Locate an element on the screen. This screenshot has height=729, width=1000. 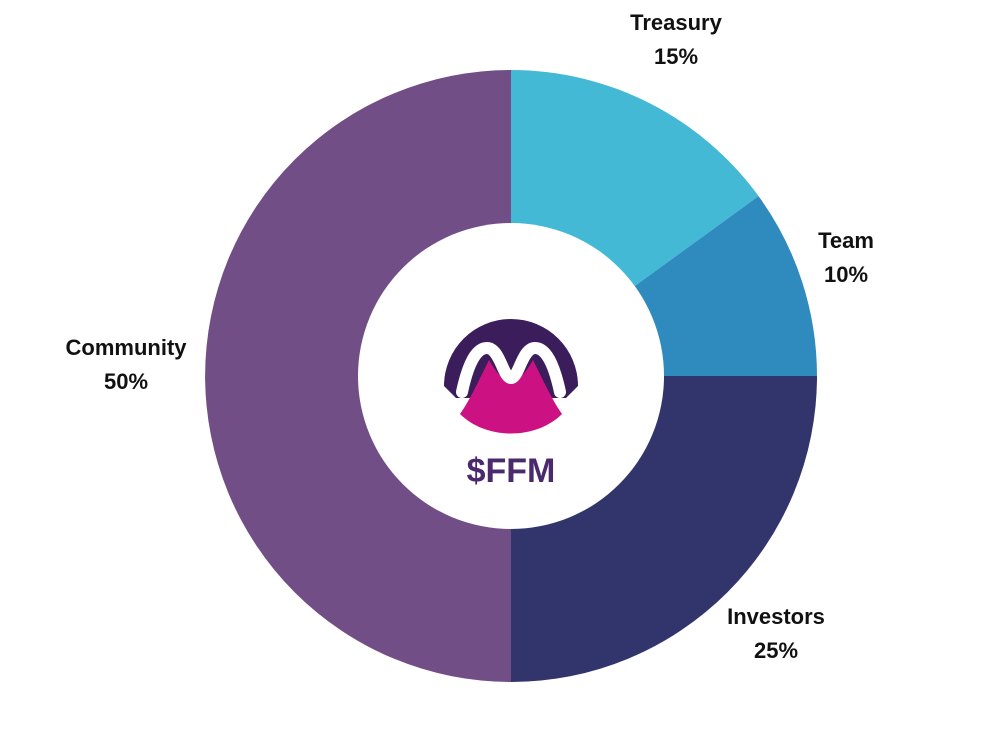
logo-pink-mountain is located at coordinates (511, 397).